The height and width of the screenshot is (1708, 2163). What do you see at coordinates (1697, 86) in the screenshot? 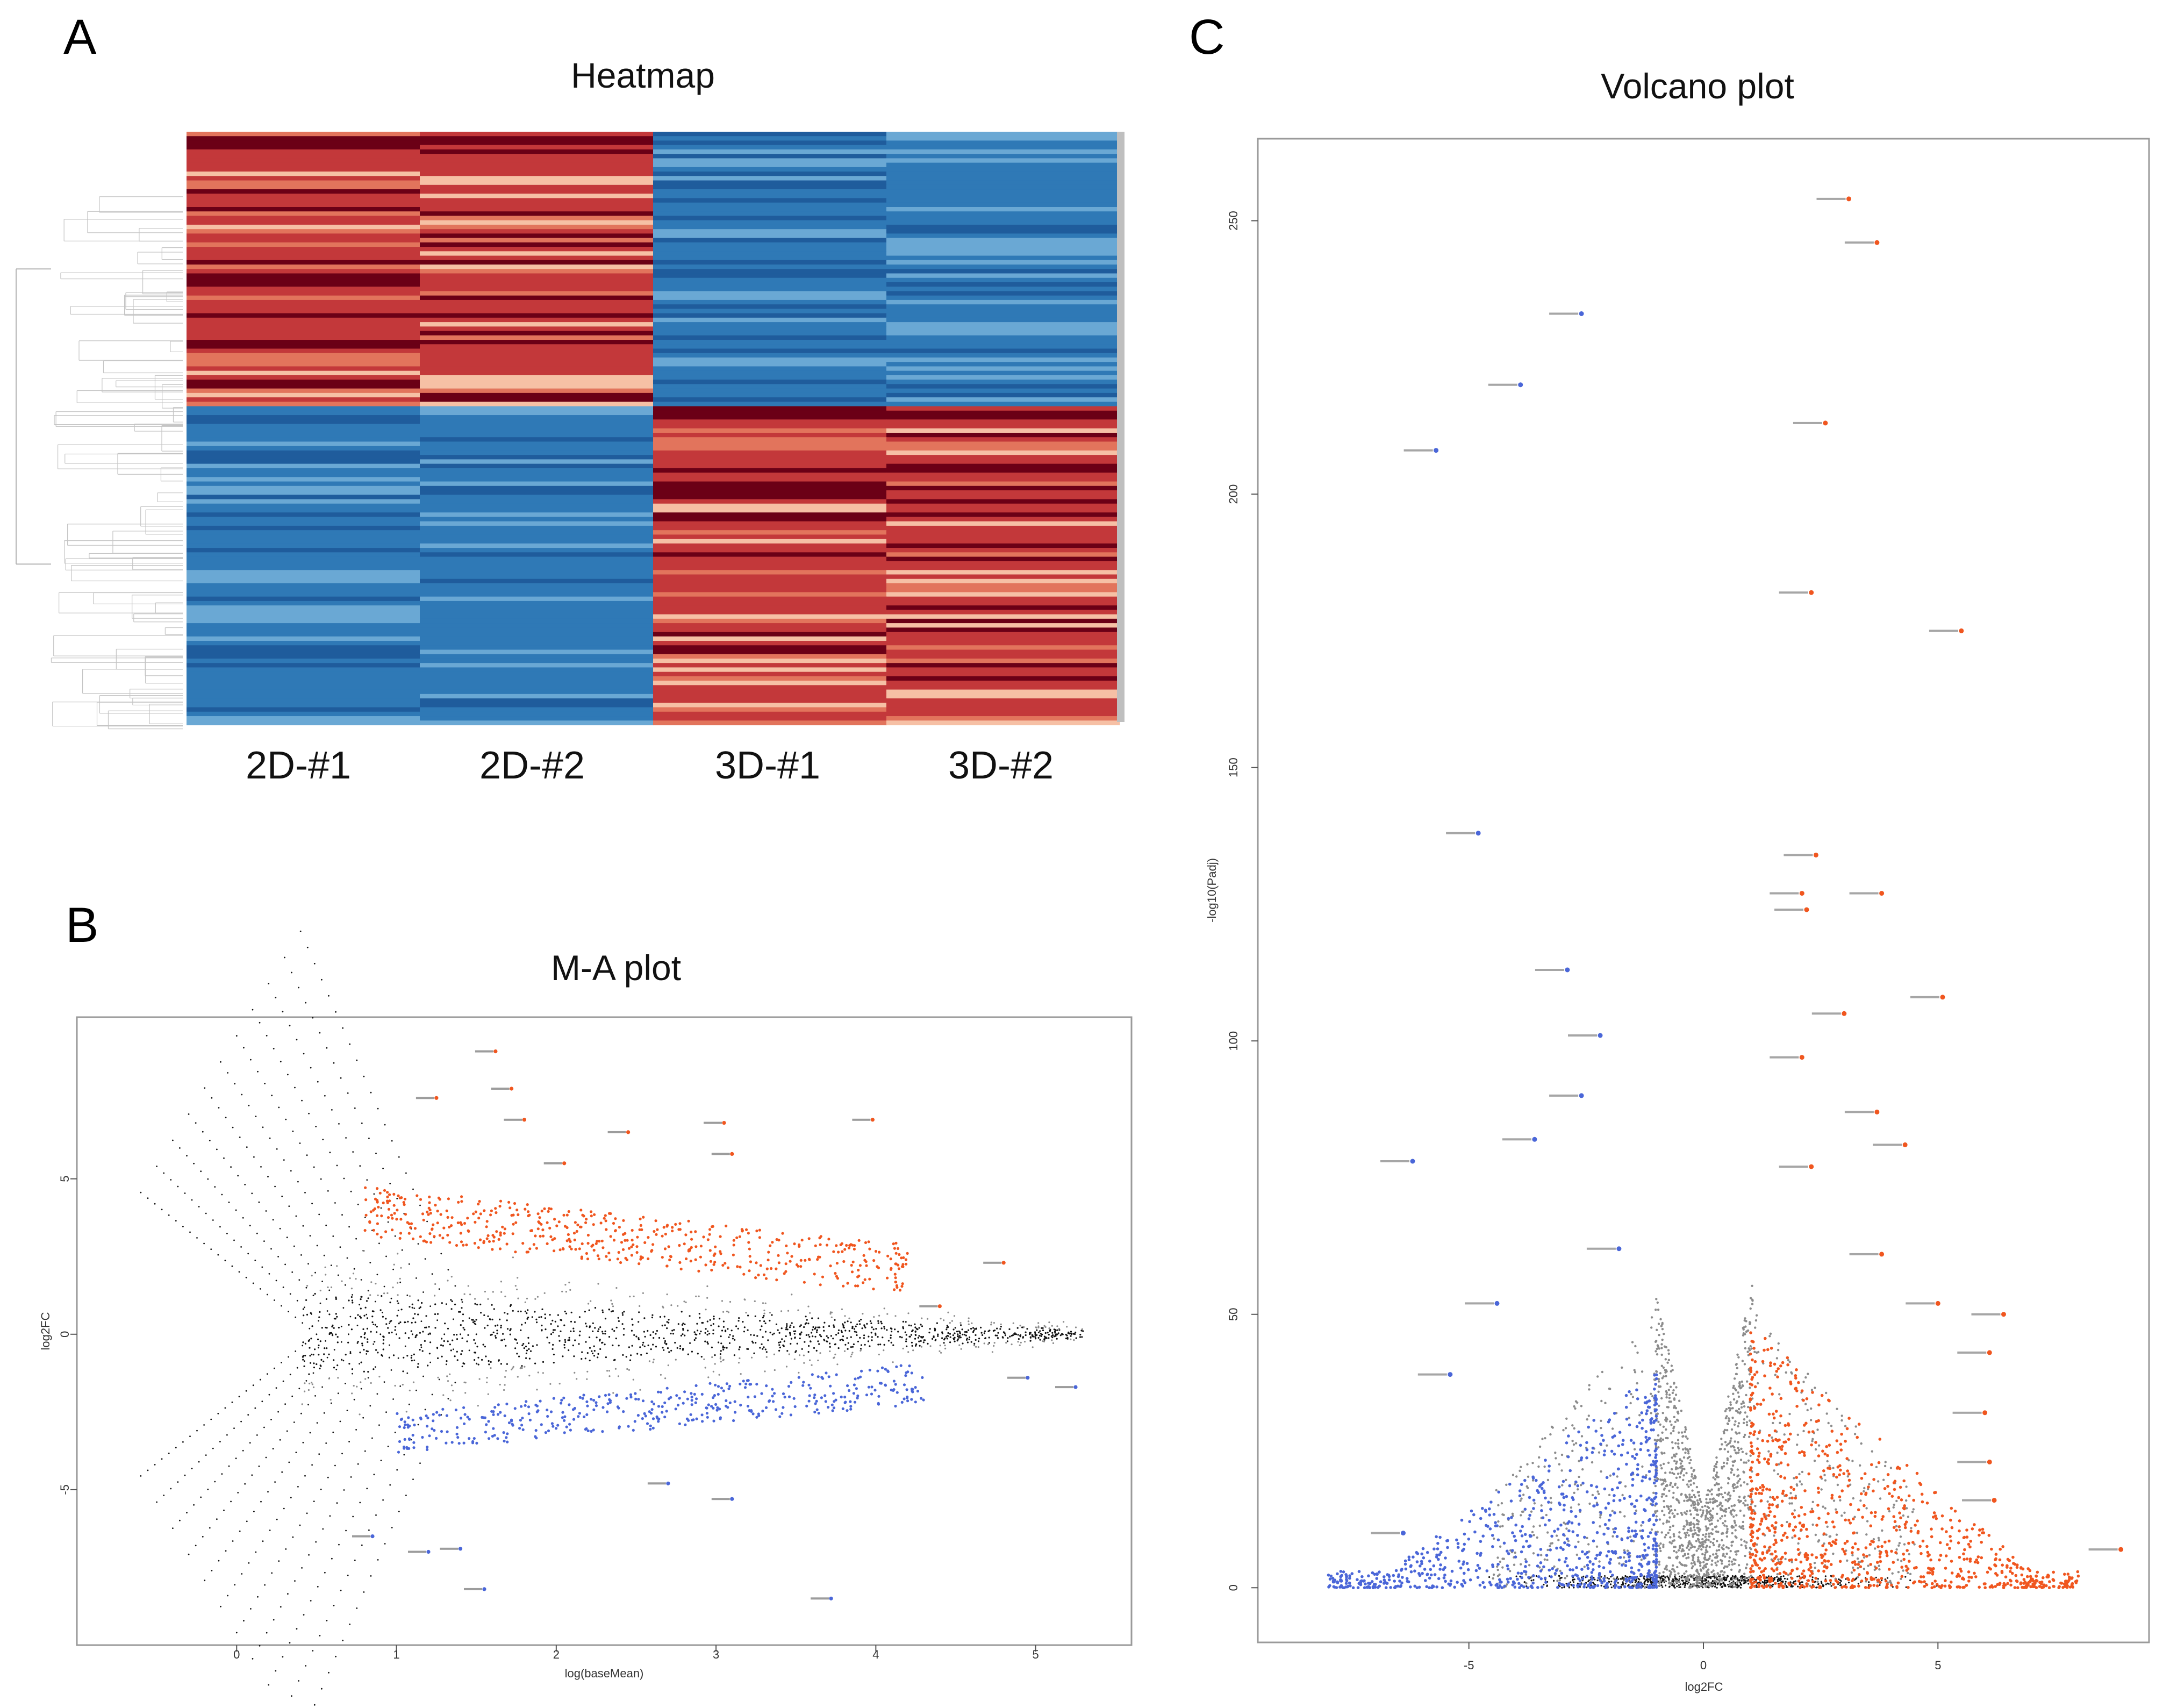
I see `volcano-title: Volcano plot` at bounding box center [1697, 86].